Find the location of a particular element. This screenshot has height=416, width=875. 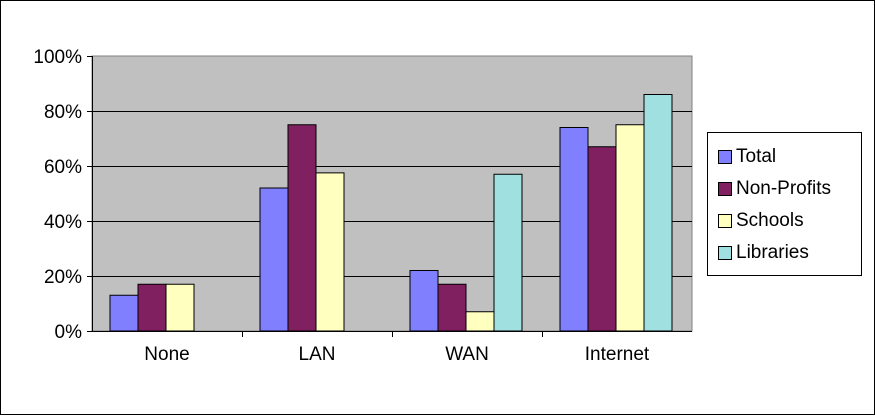

legend-entry: Total is located at coordinates (784, 157).